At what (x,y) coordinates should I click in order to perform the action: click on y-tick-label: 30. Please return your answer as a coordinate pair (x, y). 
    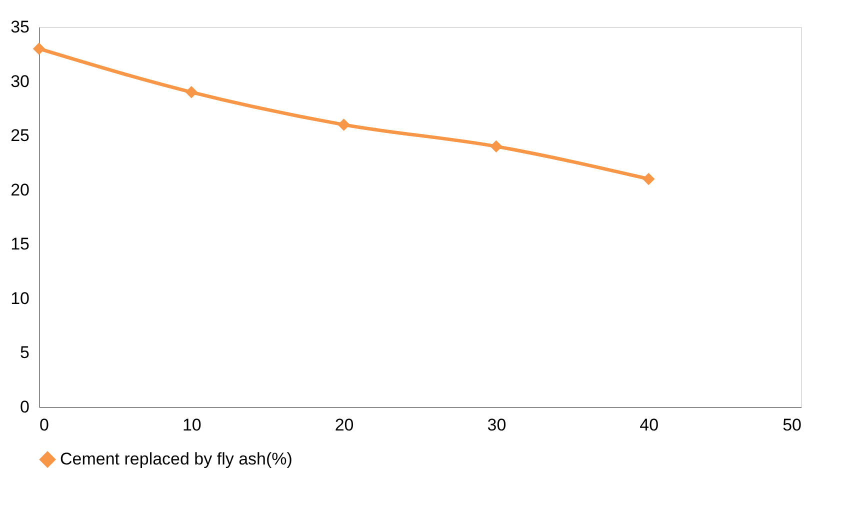
    Looking at the image, I should click on (20, 81).